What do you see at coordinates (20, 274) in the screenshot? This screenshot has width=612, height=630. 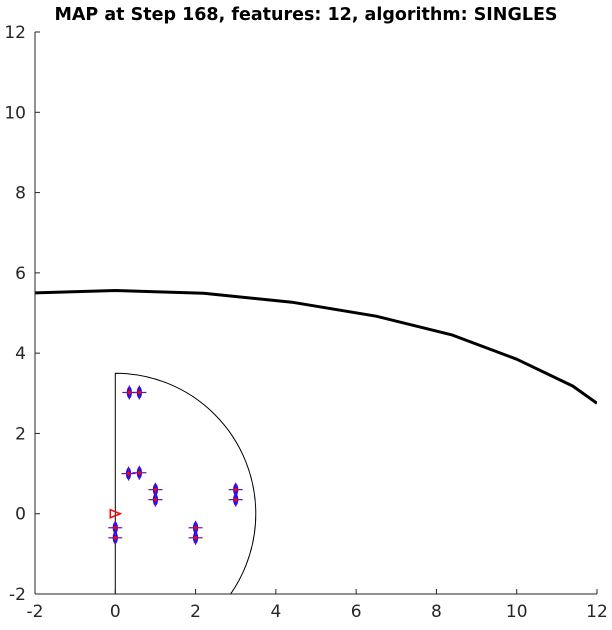 I see `y-tick-label: 6` at bounding box center [20, 274].